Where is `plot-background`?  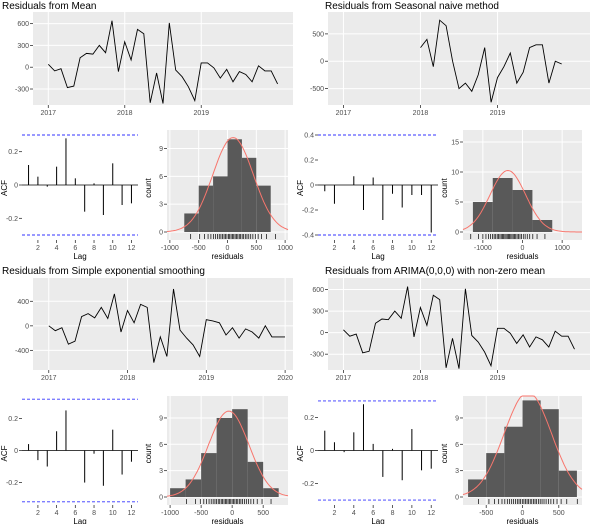 plot-background is located at coordinates (459, 58).